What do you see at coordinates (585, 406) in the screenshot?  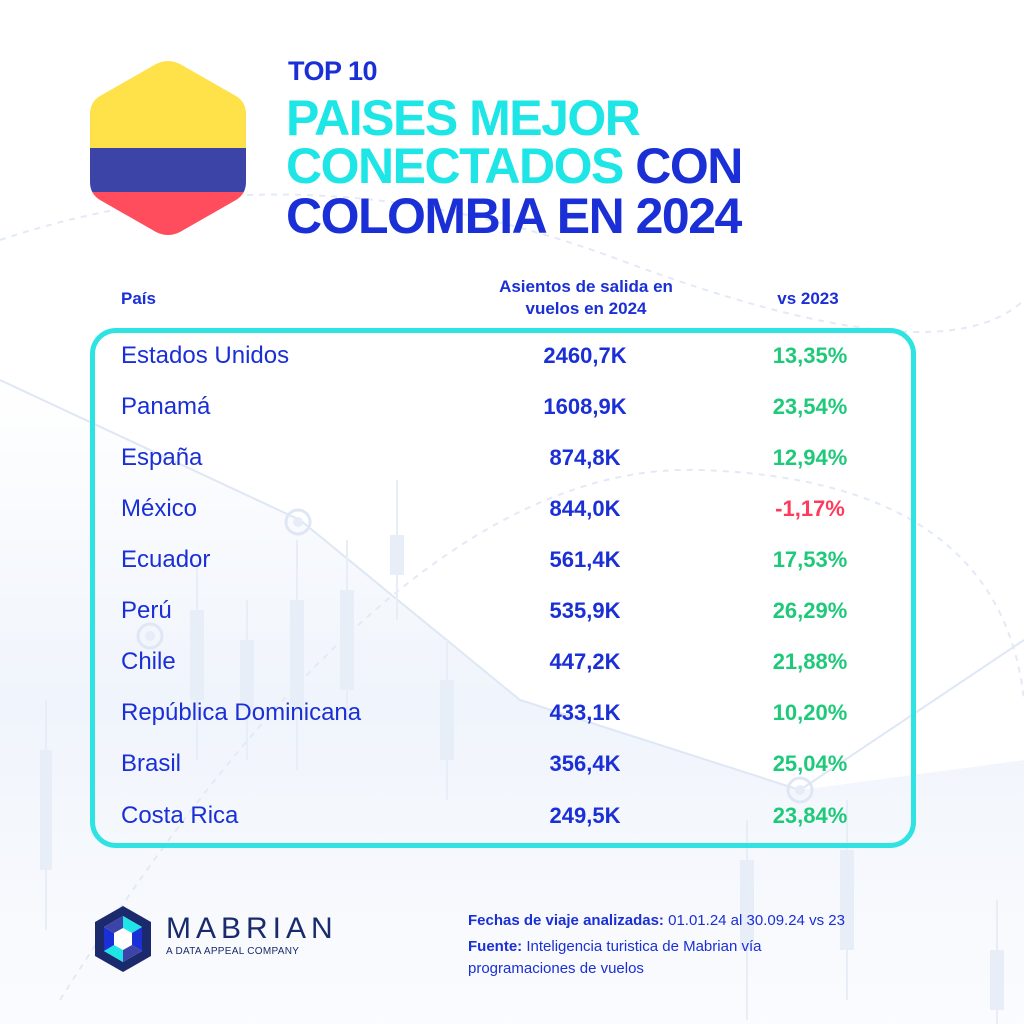 I see `seats-cell: 1608,9K` at bounding box center [585, 406].